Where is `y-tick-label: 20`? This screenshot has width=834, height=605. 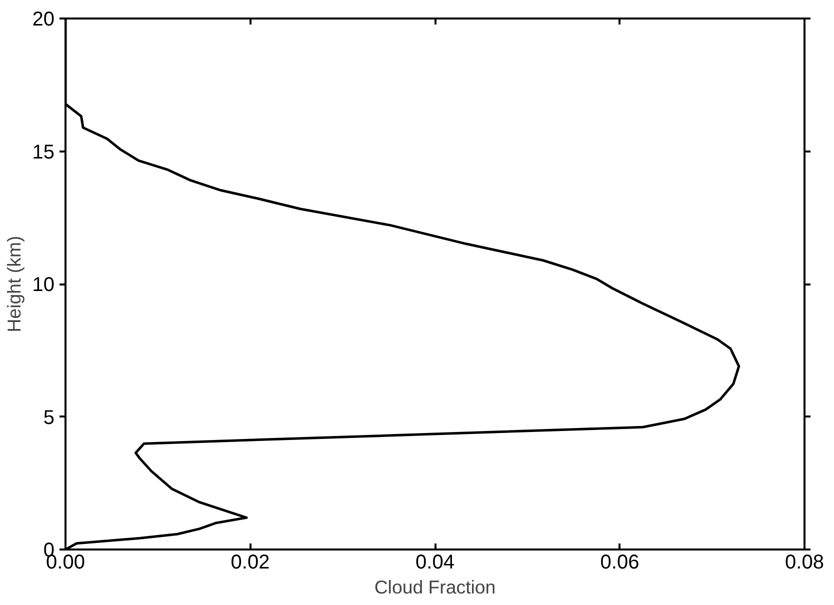 y-tick-label: 20 is located at coordinates (43, 19).